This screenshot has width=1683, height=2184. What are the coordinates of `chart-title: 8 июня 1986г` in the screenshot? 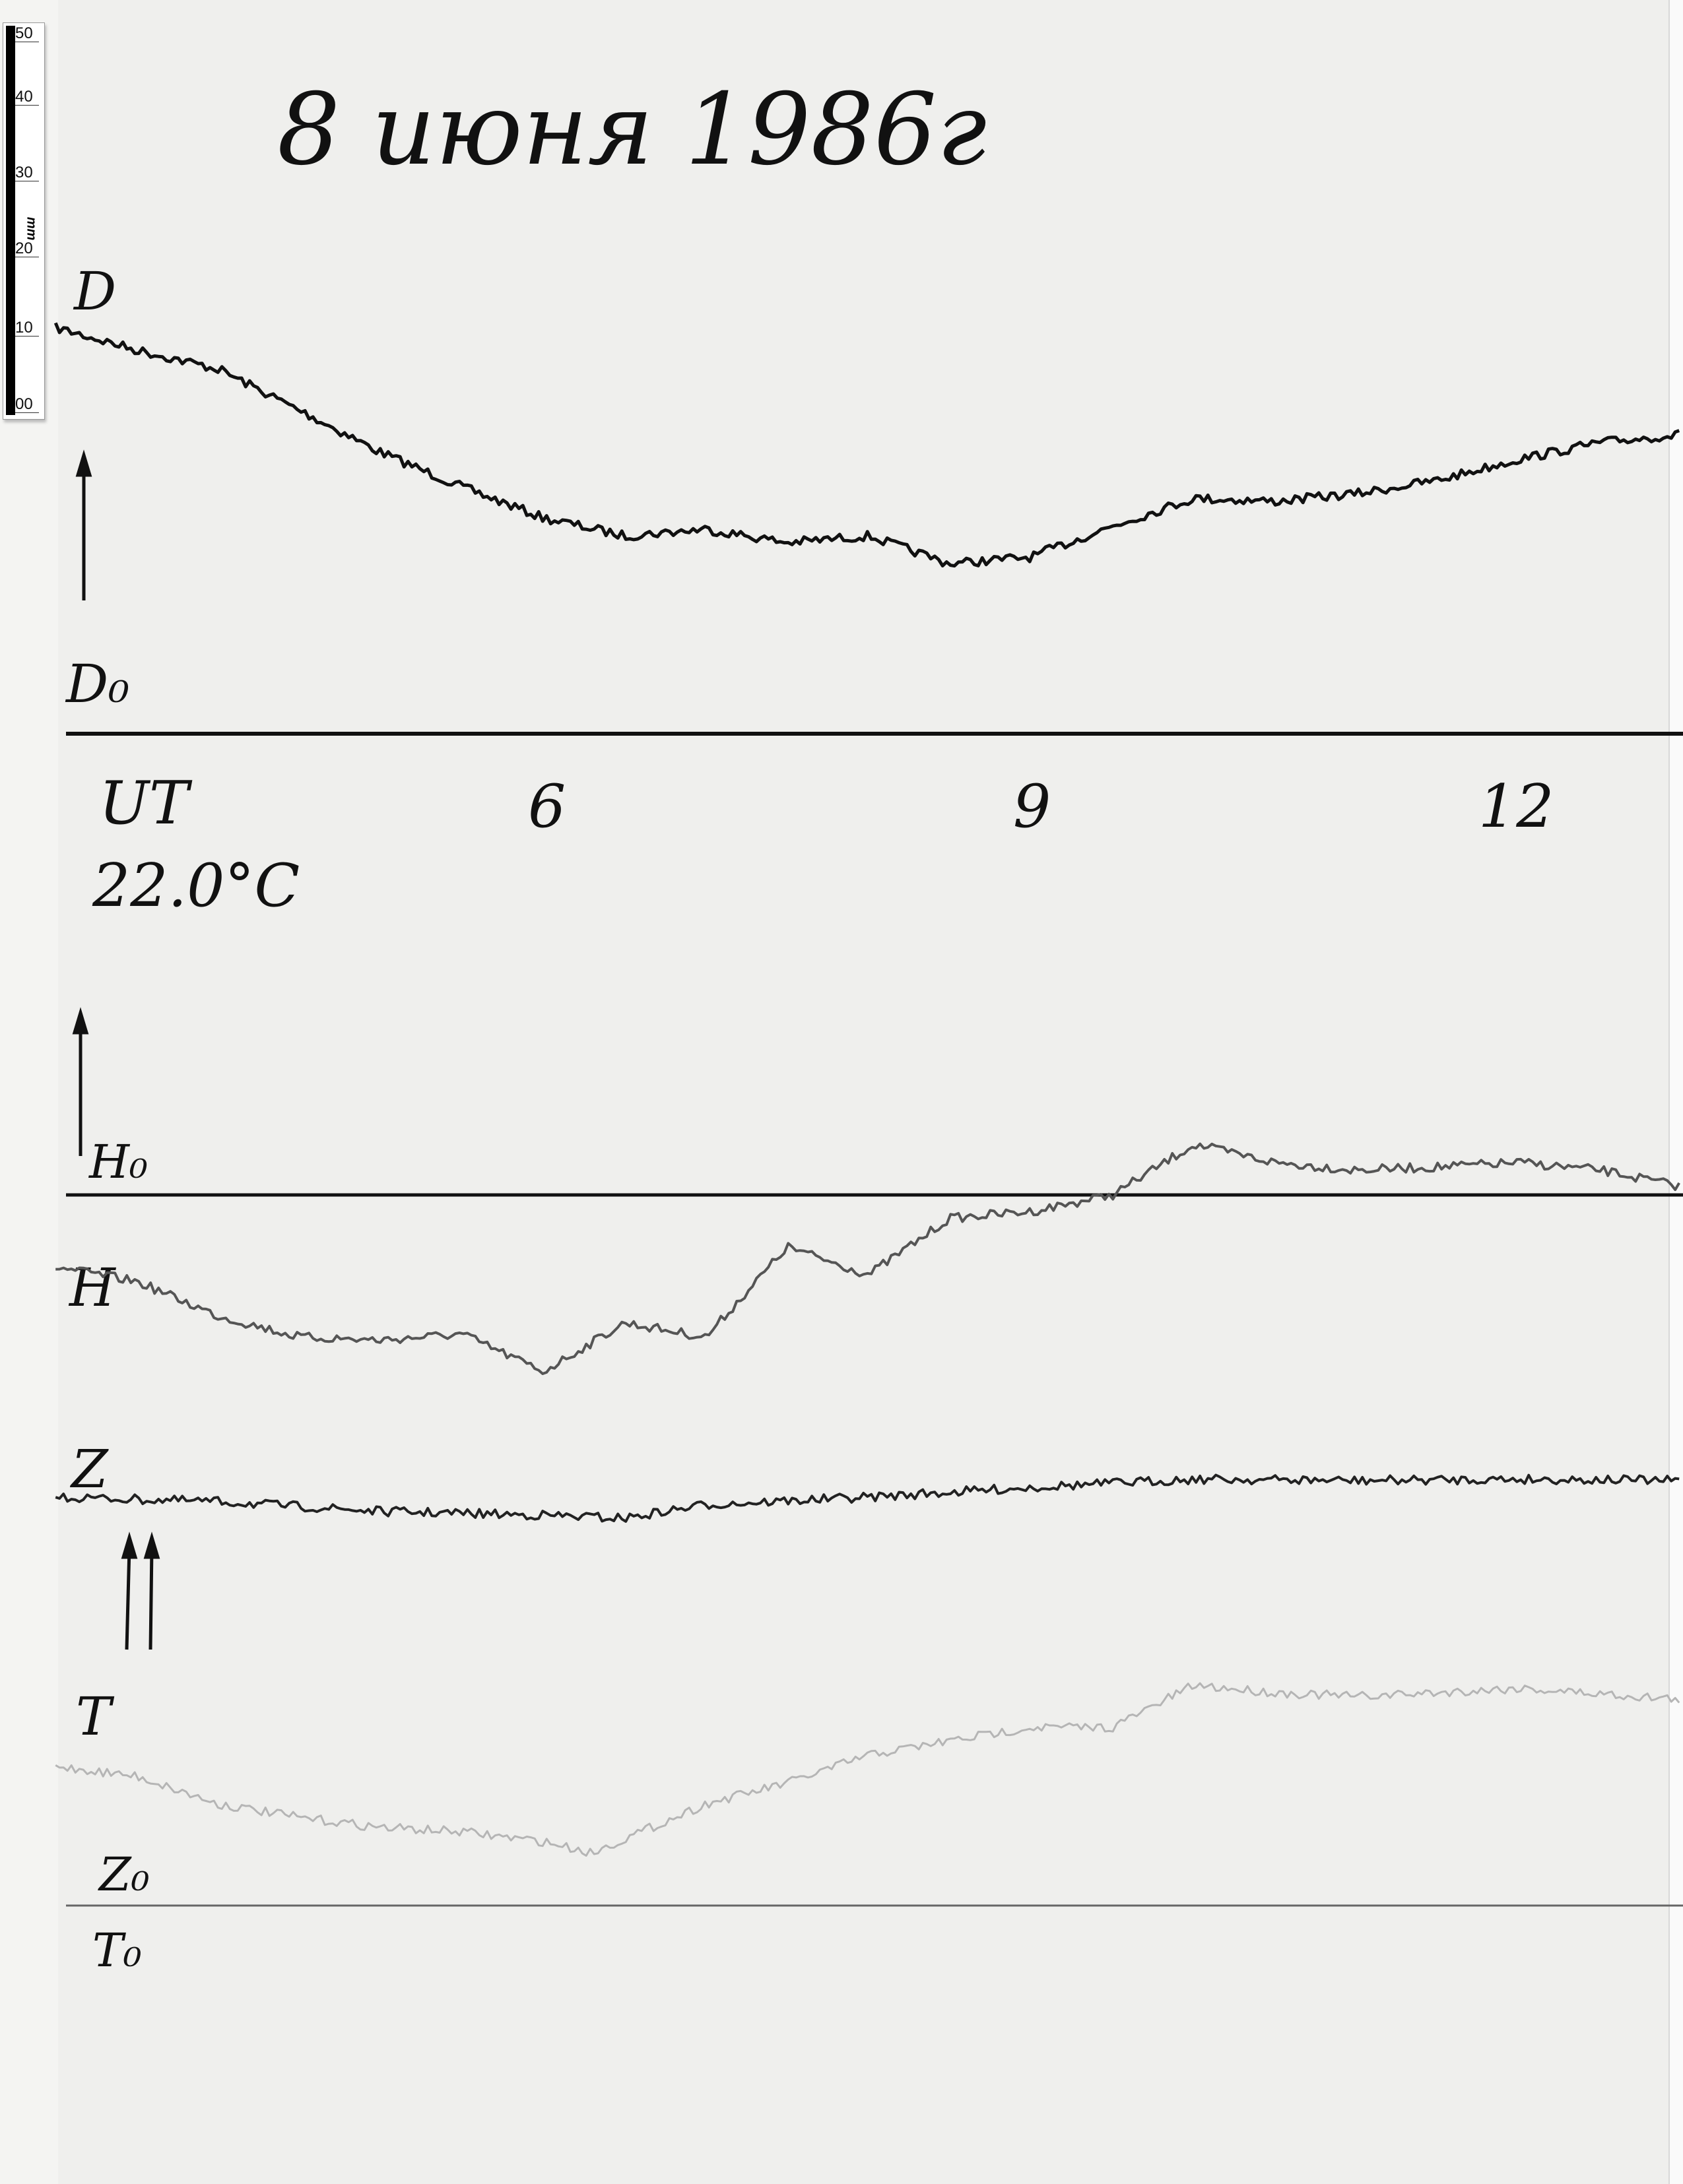 It's located at (632, 130).